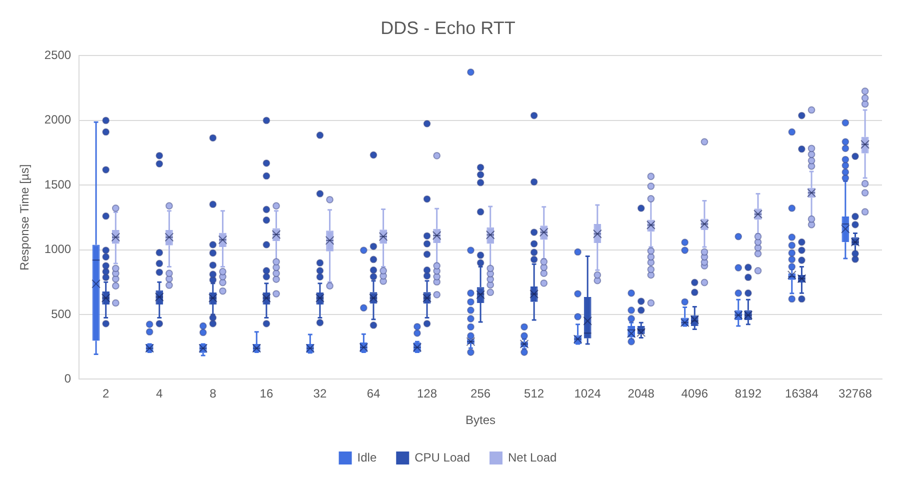 This screenshot has width=902, height=486. What do you see at coordinates (61, 313) in the screenshot?
I see `y-tick-label: 500` at bounding box center [61, 313].